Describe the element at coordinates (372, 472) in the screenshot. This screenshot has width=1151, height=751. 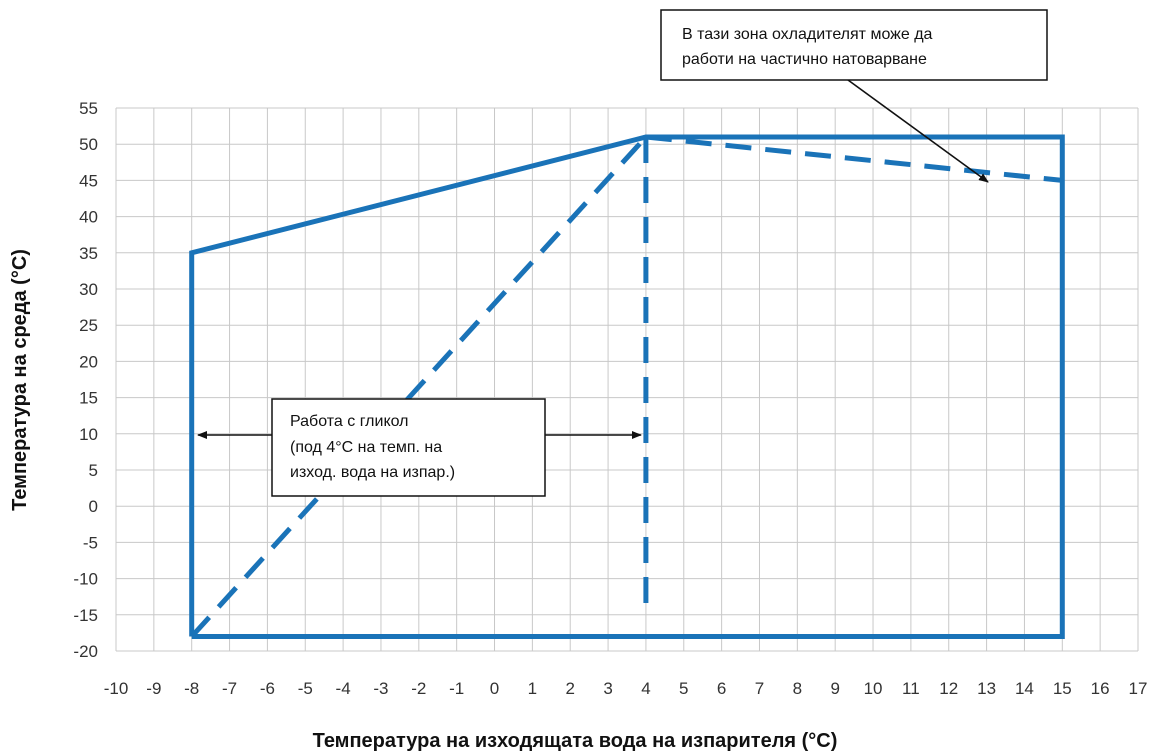
I see `glycol-note-line-3: изход. вода на изпар.)` at that location.